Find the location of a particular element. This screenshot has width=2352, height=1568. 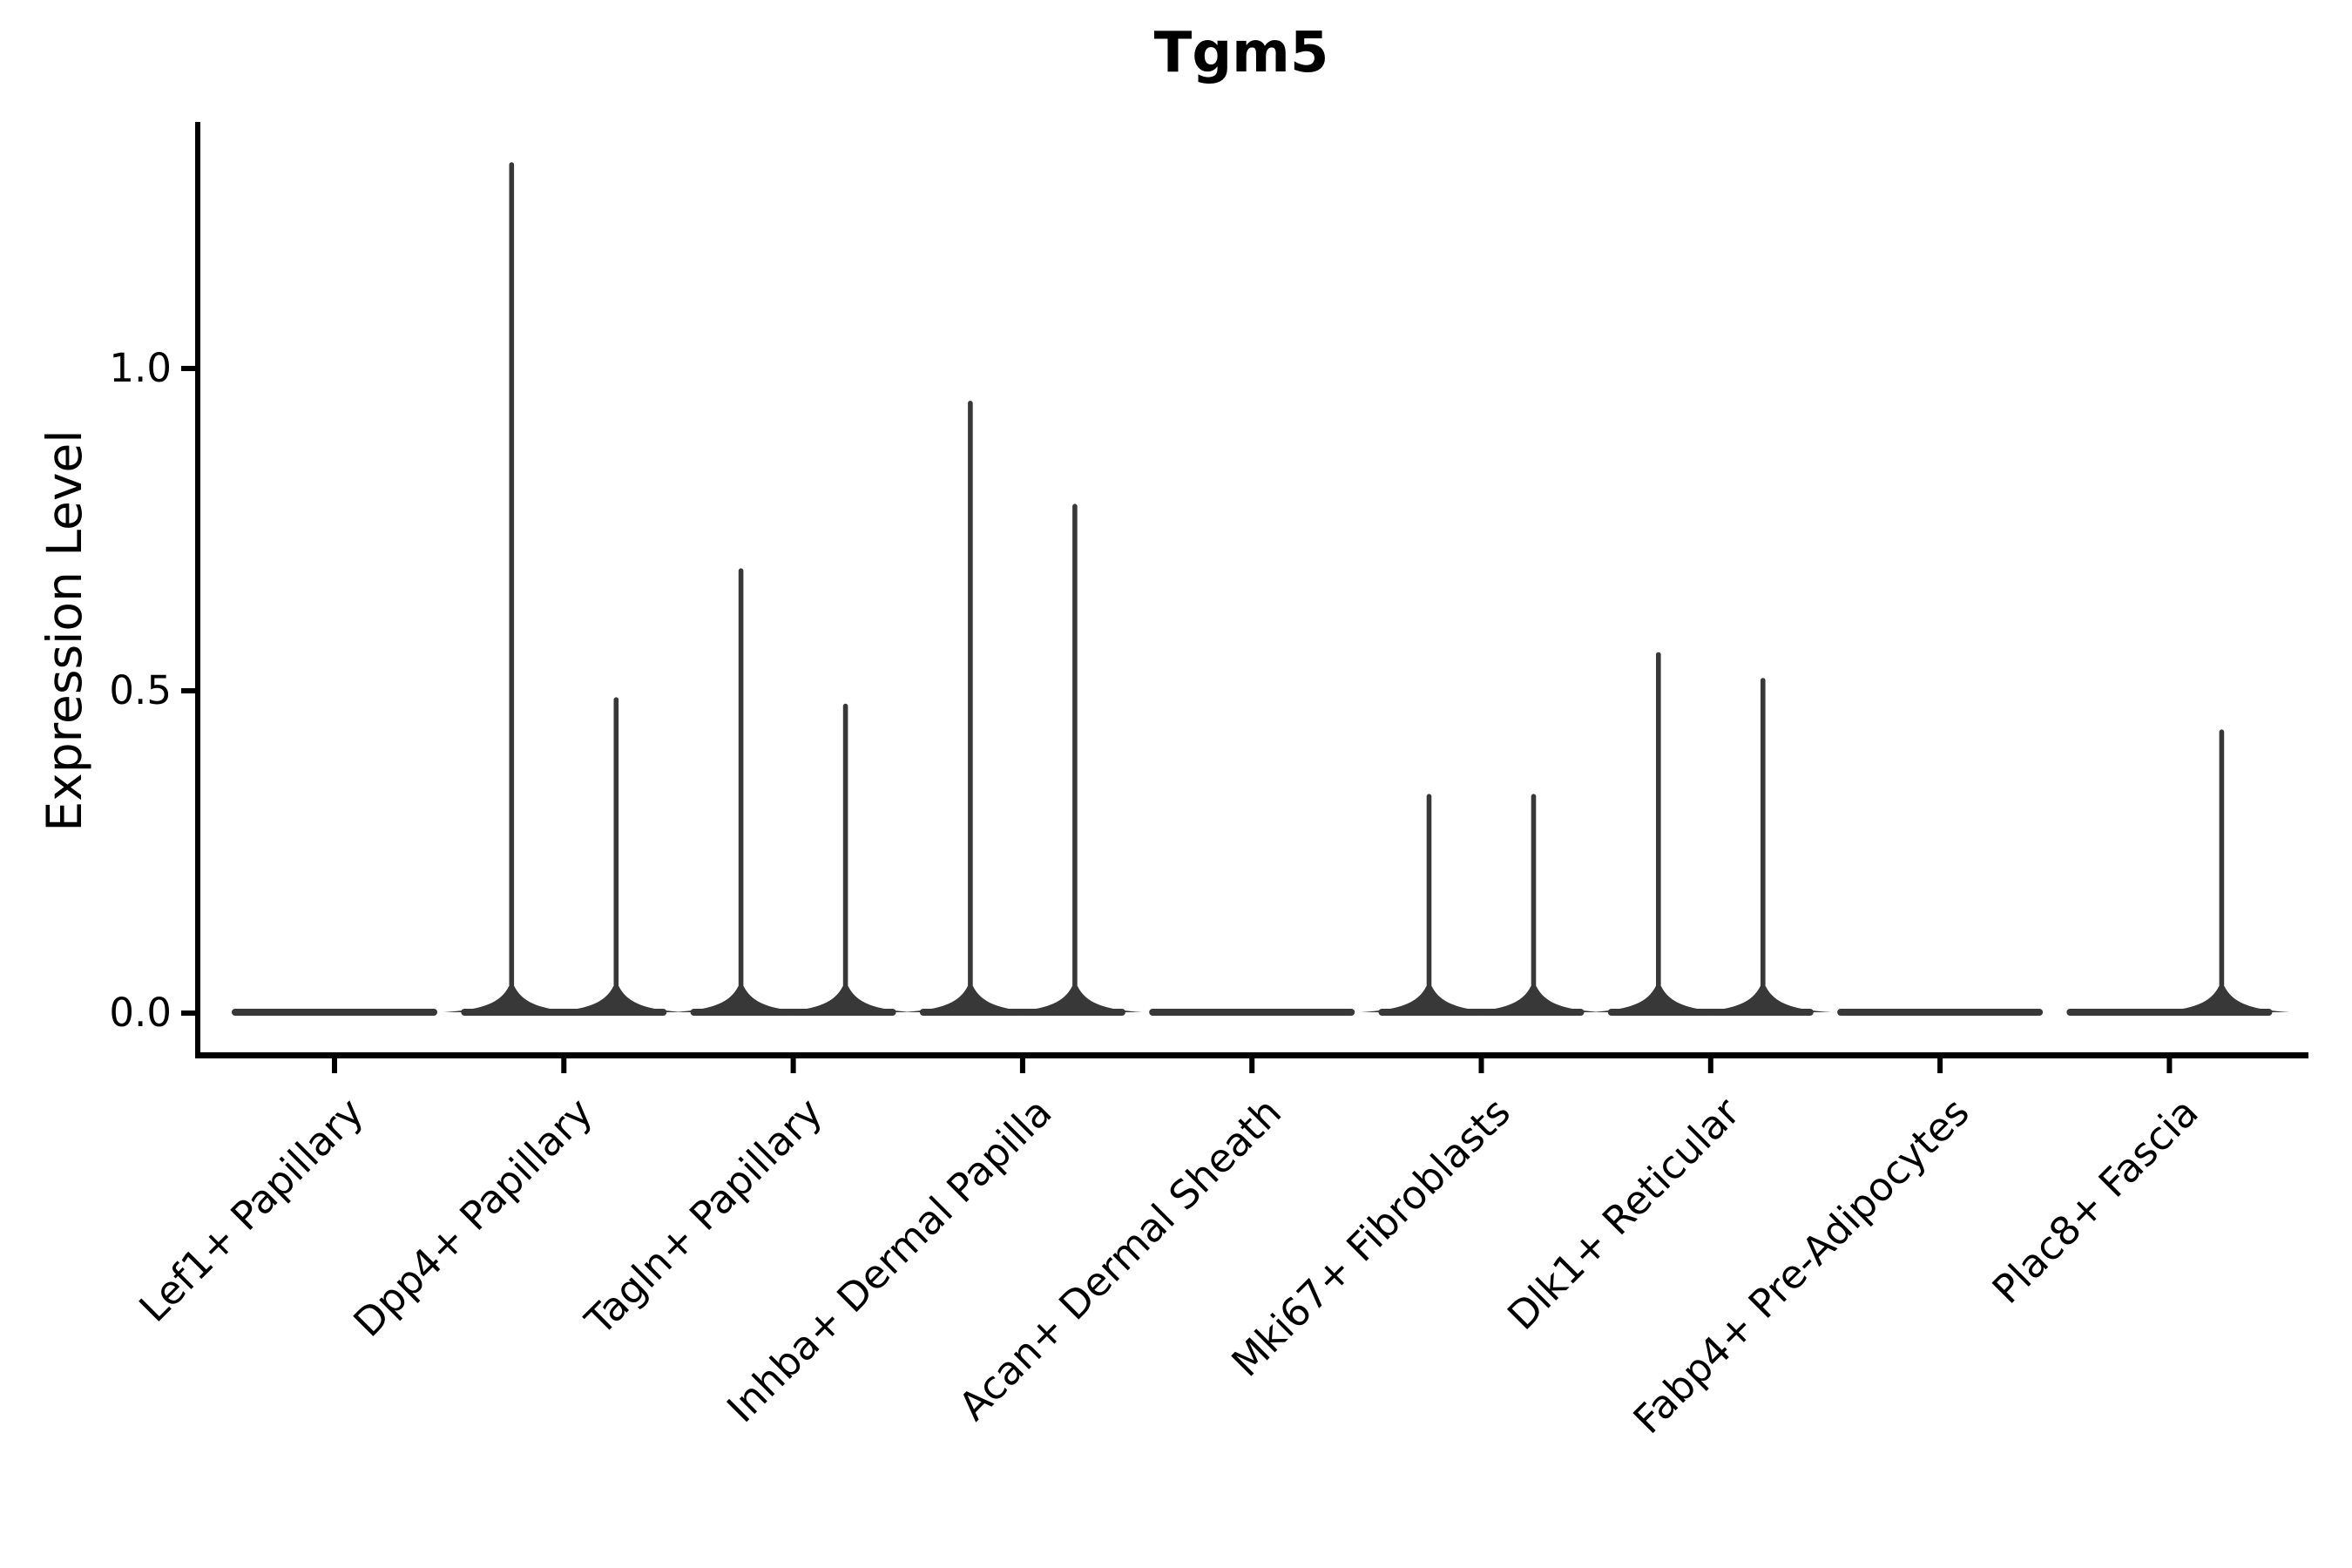

y-tick-label-0.0: 0.0 is located at coordinates (140, 1013).